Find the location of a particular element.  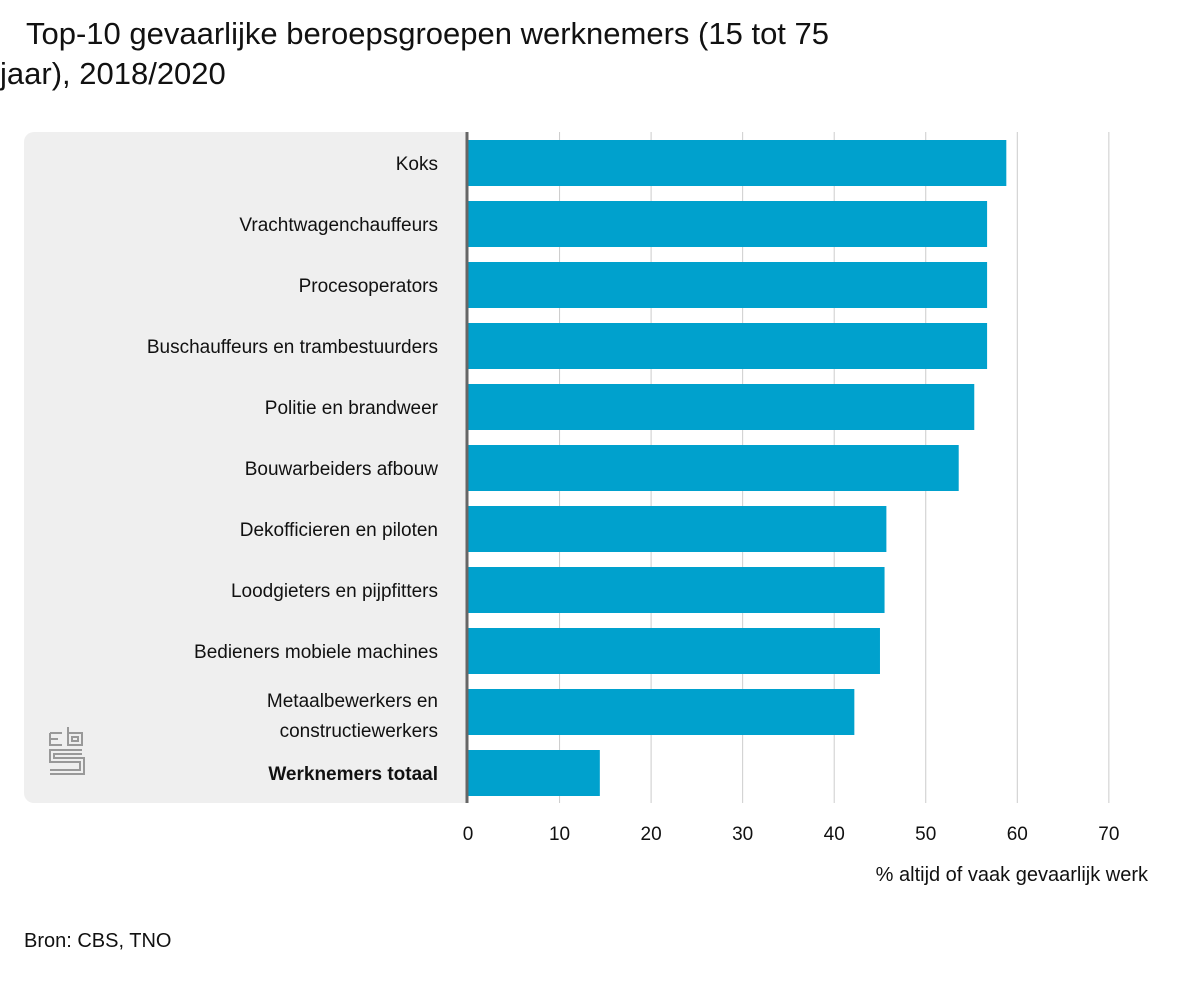

x-tick-label: 40 is located at coordinates (834, 834).